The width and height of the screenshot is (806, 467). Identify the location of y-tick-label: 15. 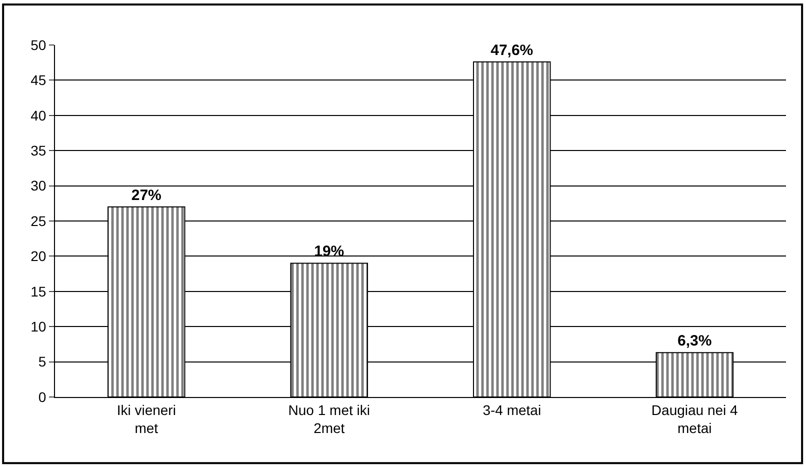
(38, 291).